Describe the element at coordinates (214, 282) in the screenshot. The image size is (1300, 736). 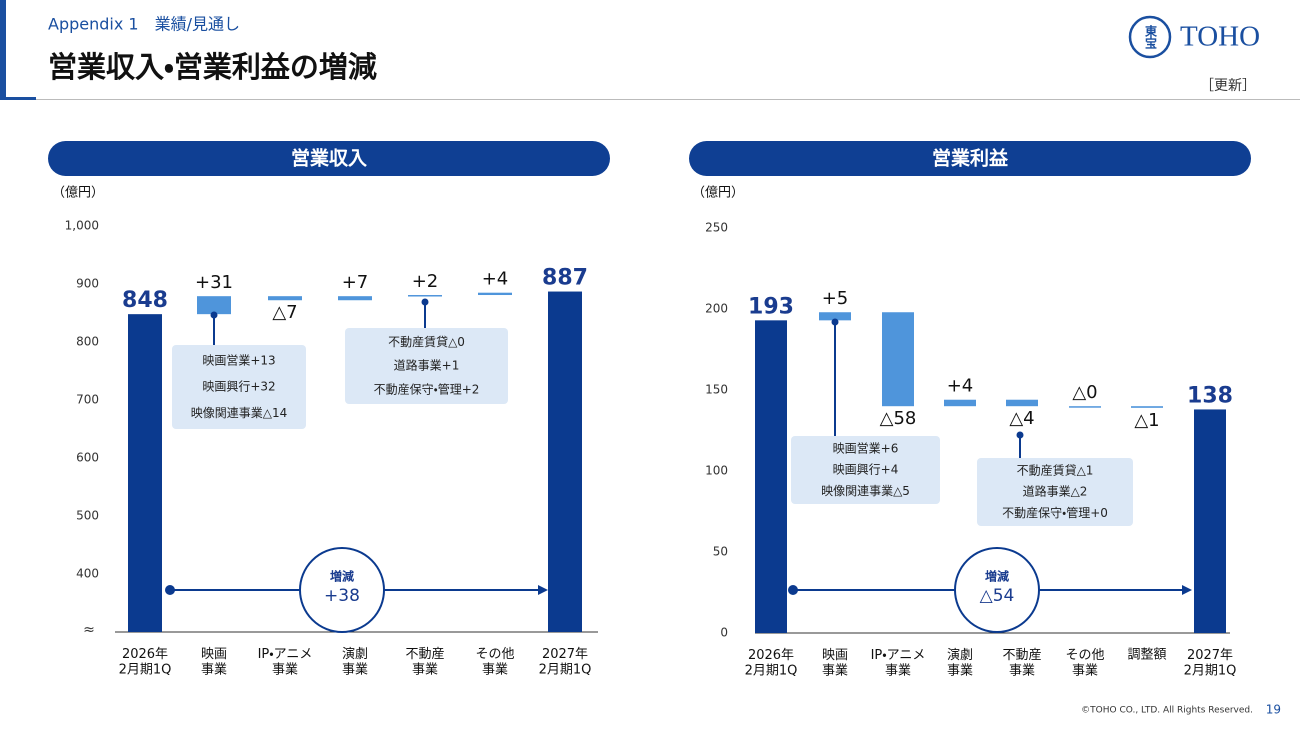
I see `value-label: +31` at that location.